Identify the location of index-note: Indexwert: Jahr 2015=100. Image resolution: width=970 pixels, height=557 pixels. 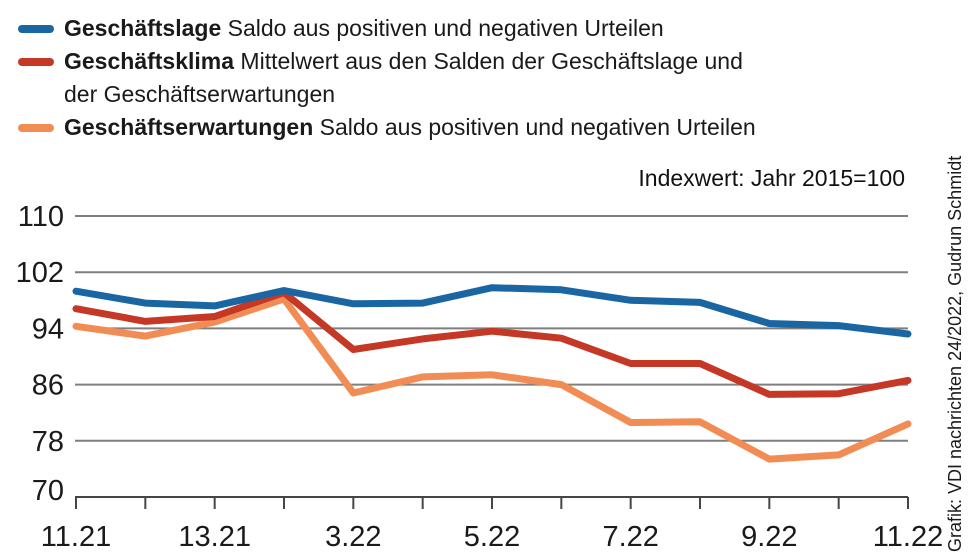
(771, 178).